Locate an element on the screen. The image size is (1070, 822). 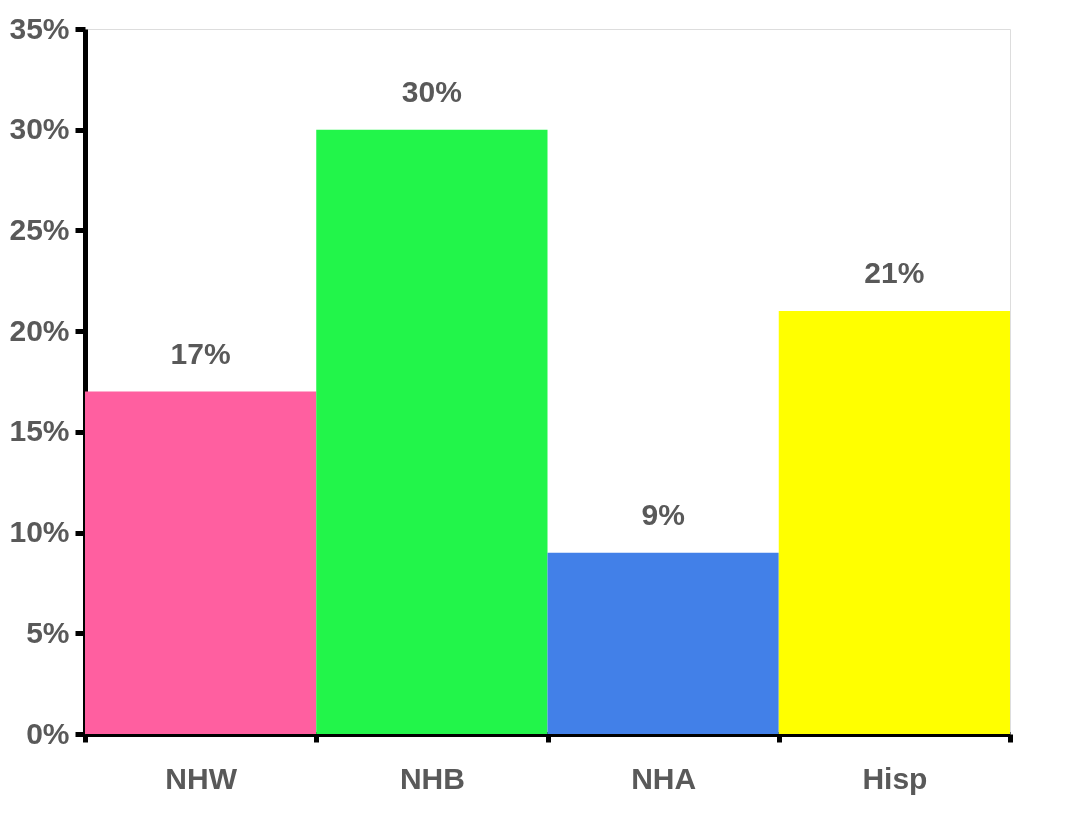
x-tick-label: NHB is located at coordinates (432, 778).